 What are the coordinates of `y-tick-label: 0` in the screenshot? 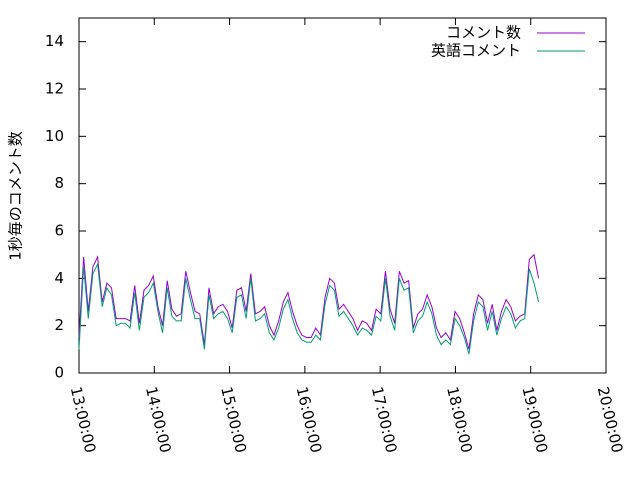 It's located at (59, 373).